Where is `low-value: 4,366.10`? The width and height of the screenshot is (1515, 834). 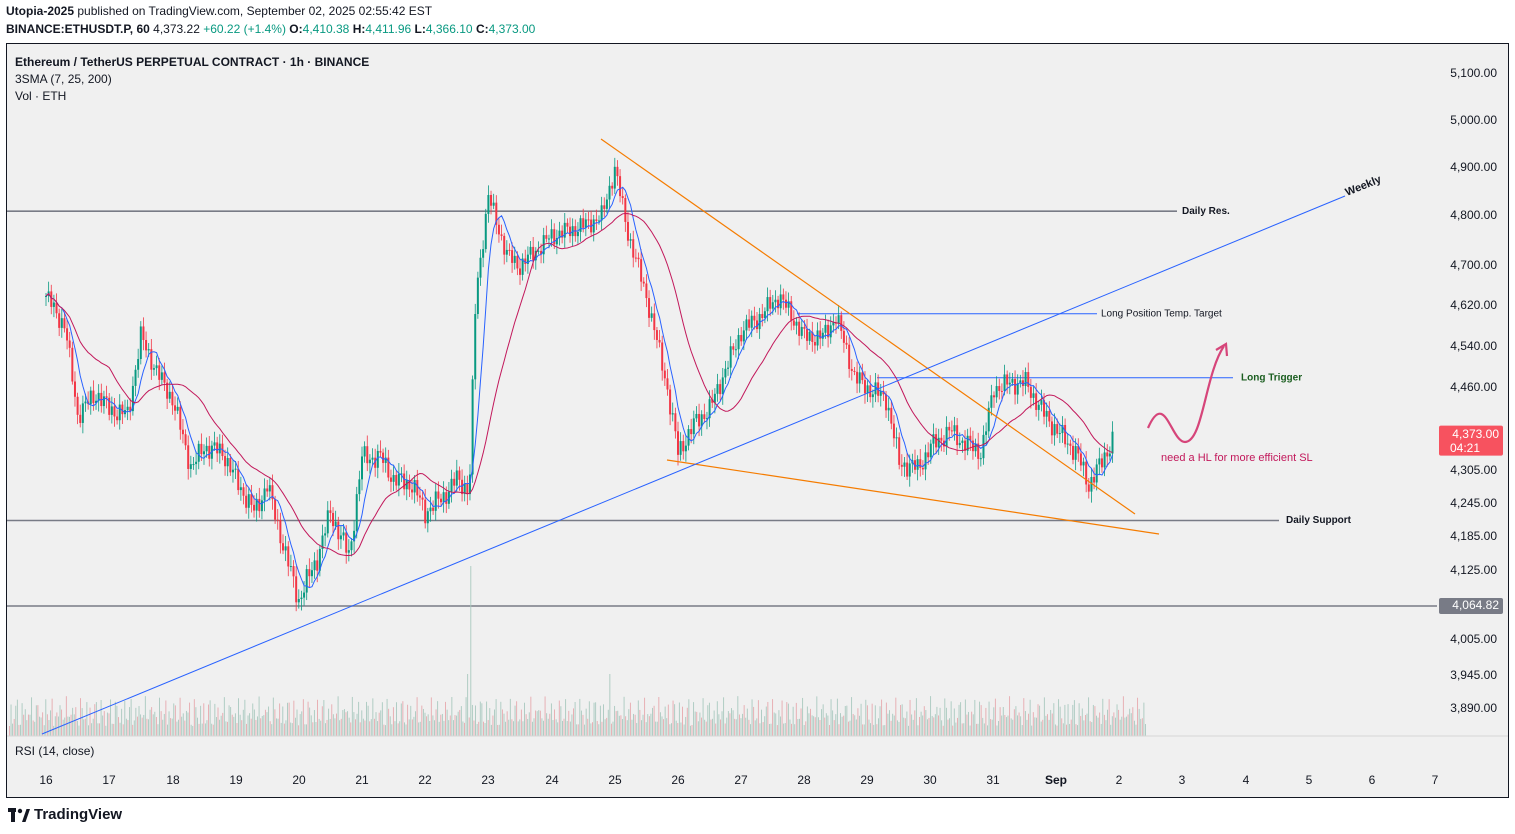
low-value: 4,366.10 is located at coordinates (449, 29).